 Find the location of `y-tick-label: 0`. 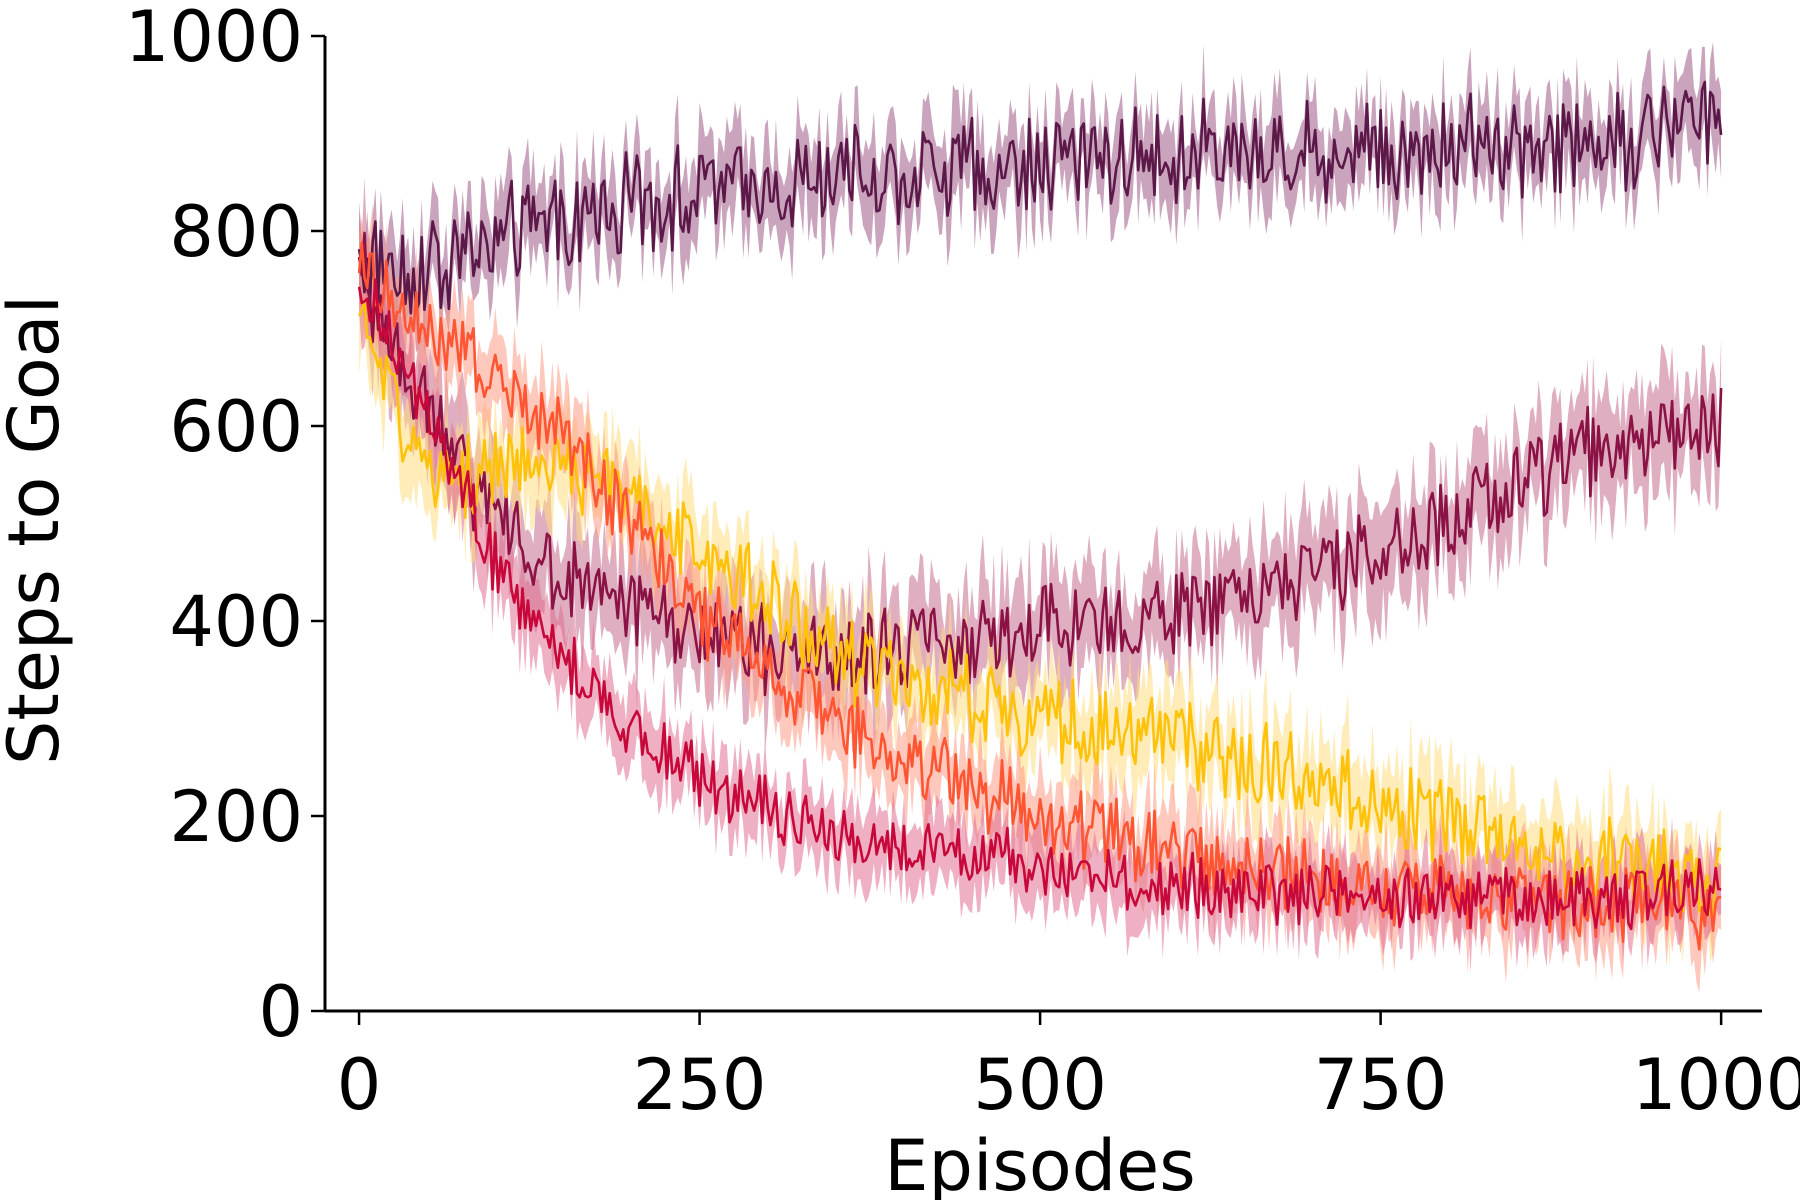

y-tick-label: 0 is located at coordinates (280, 1012).